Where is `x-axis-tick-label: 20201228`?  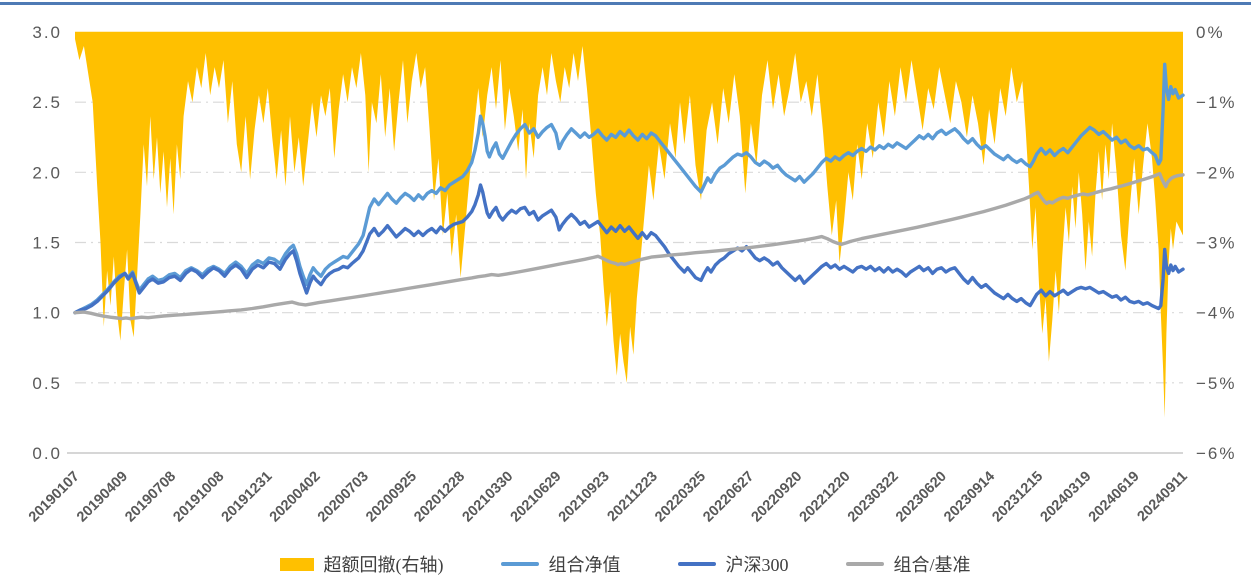 x-axis-tick-label: 20201228 is located at coordinates (439, 497).